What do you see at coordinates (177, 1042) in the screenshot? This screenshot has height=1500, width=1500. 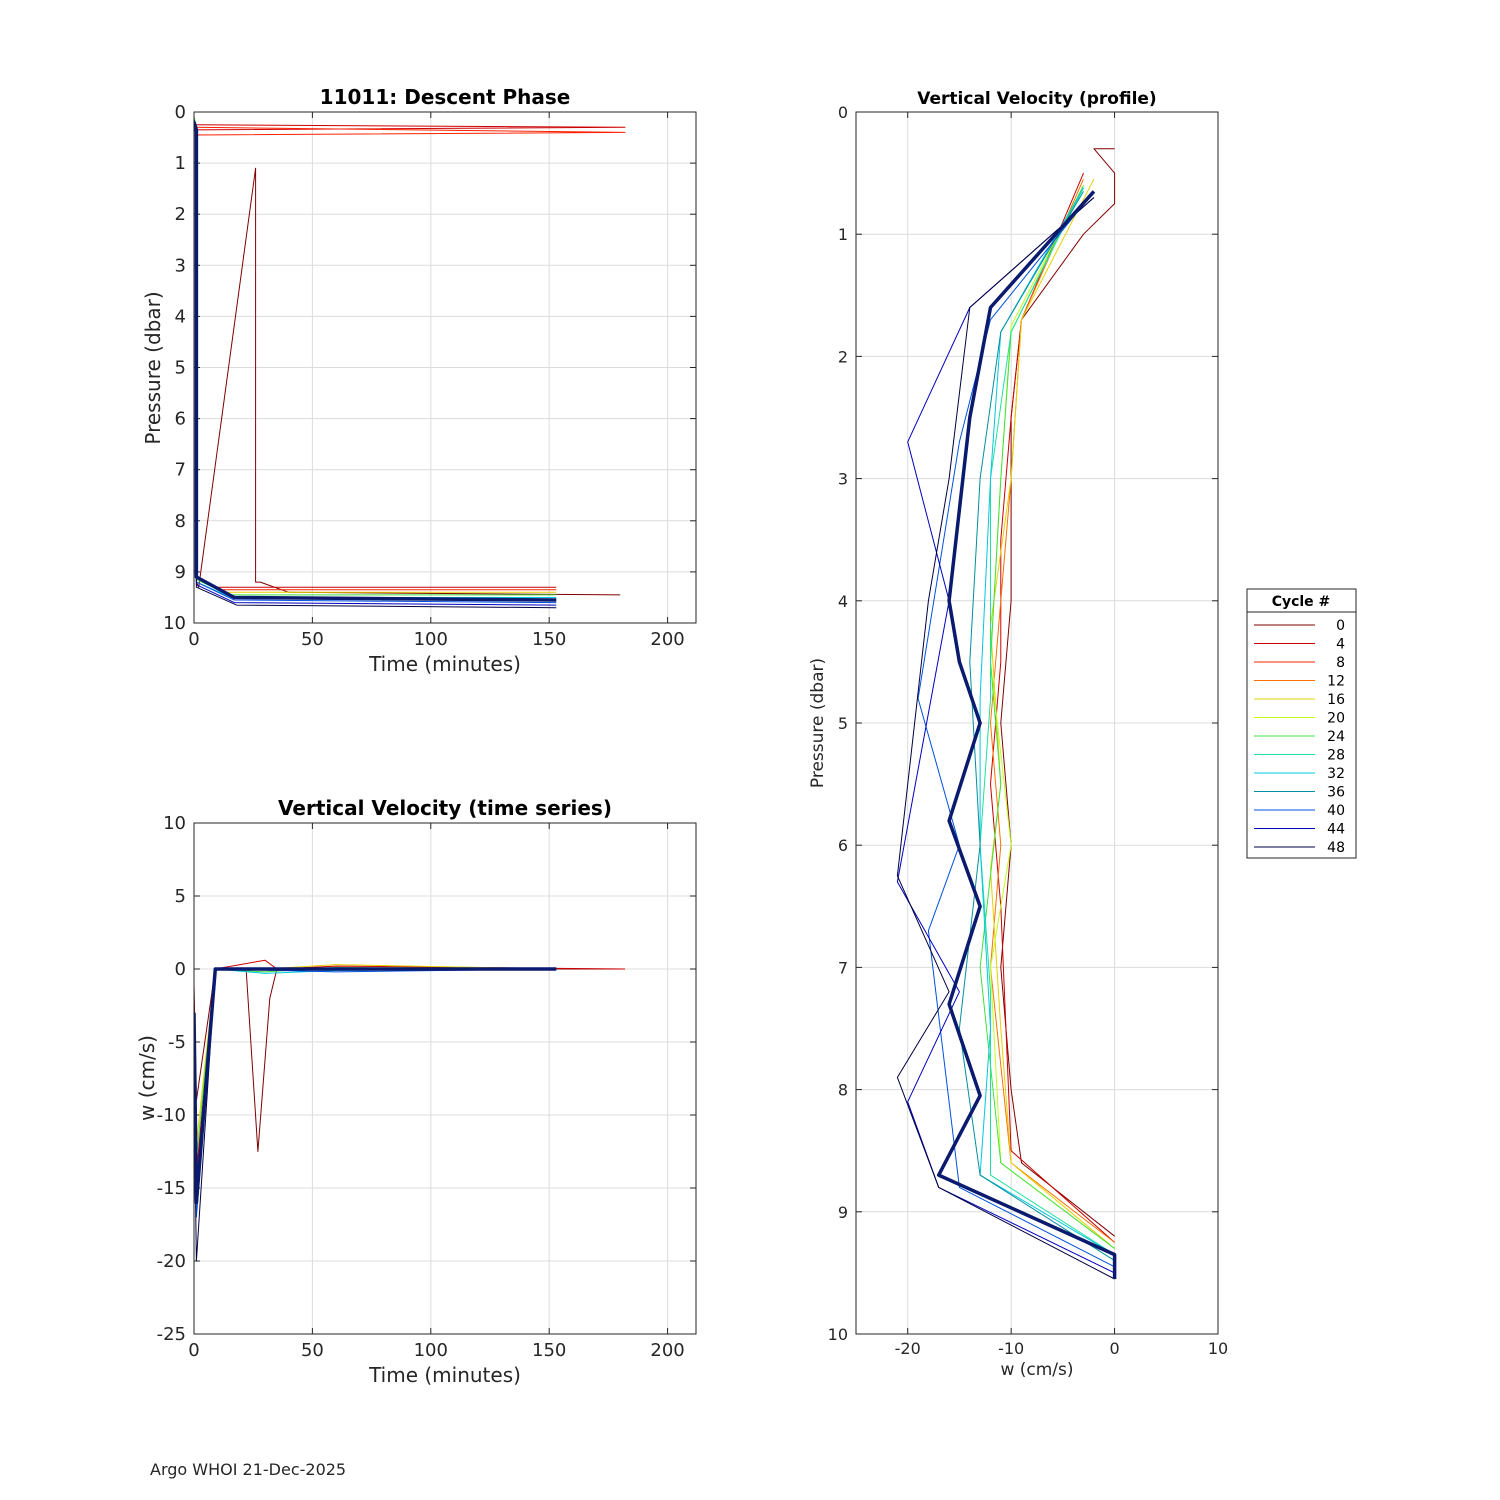 I see `y-tick-label: -5` at bounding box center [177, 1042].